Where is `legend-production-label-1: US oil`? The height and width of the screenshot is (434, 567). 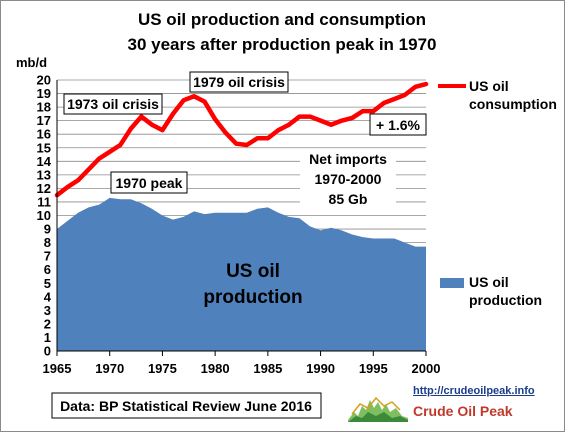
legend-production-label-1: US oil is located at coordinates (489, 282).